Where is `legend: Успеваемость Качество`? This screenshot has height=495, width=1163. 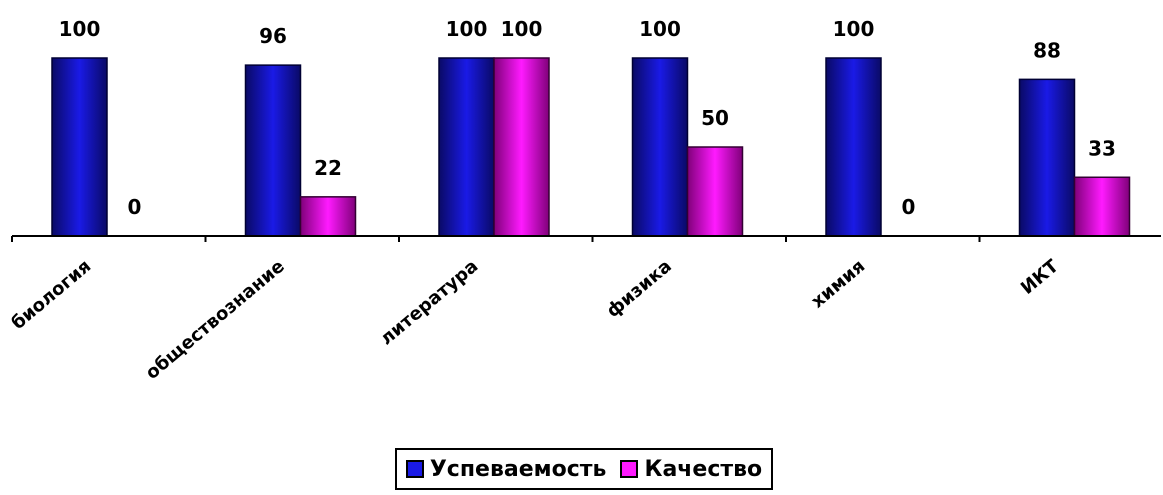
legend: Успеваемость Качество is located at coordinates (584, 469).